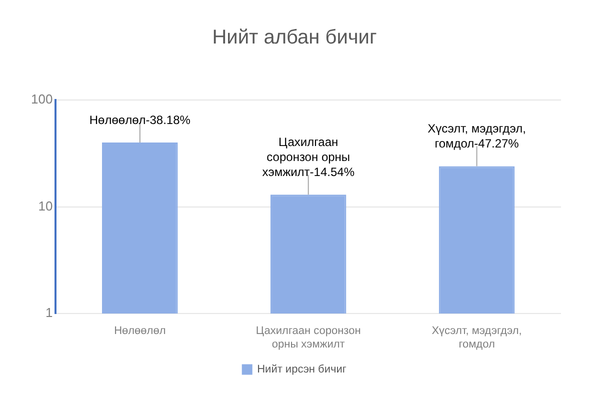  What do you see at coordinates (140, 331) in the screenshot?
I see `x-tick-label: Нөлөөлөл` at bounding box center [140, 331].